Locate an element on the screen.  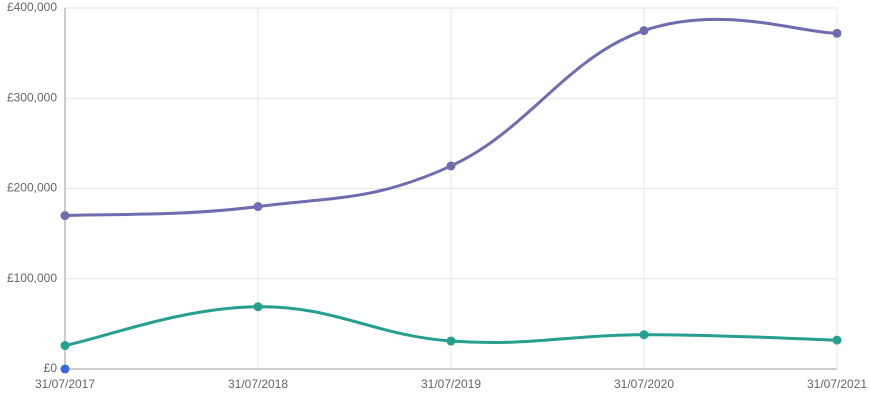
x-tick-label: 31/07/2021 is located at coordinates (837, 384).